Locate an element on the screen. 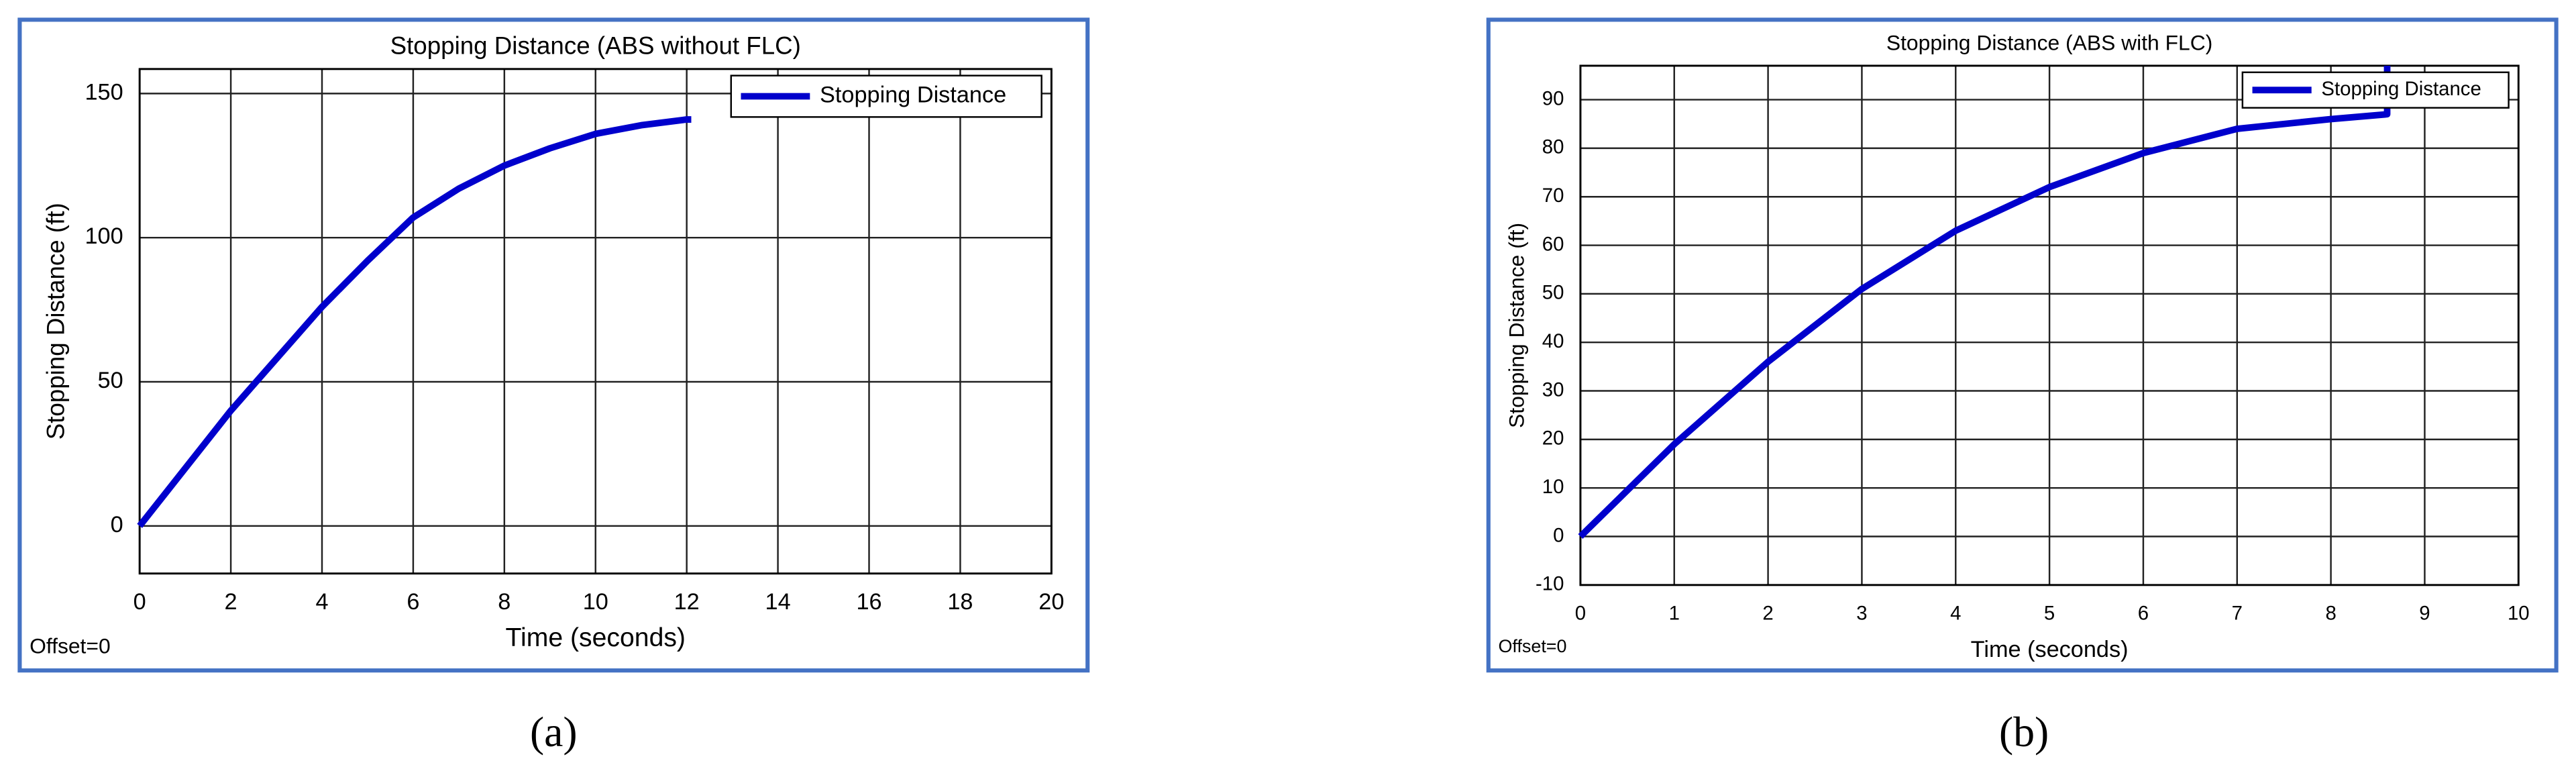 This screenshot has width=2576, height=773. caption: (a) is located at coordinates (554, 732).